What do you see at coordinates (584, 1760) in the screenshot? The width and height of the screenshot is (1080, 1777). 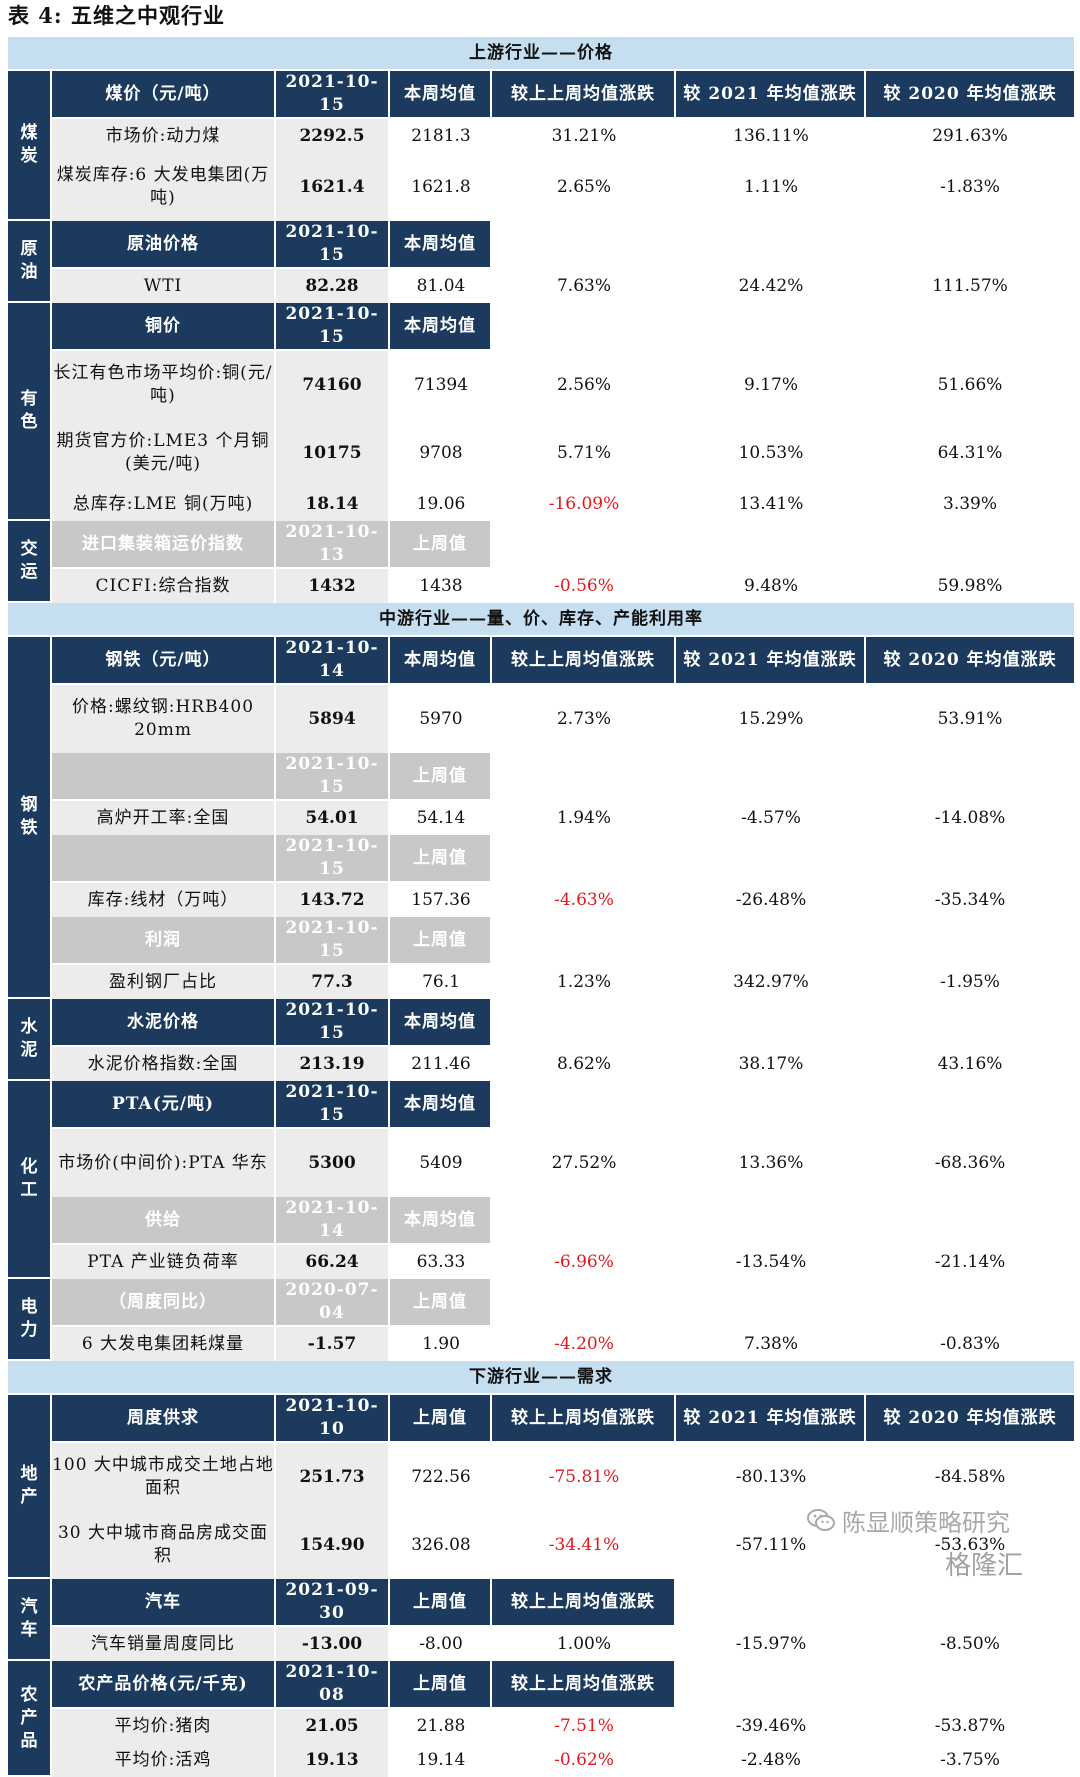 I see `wow-change: -0.62%` at bounding box center [584, 1760].